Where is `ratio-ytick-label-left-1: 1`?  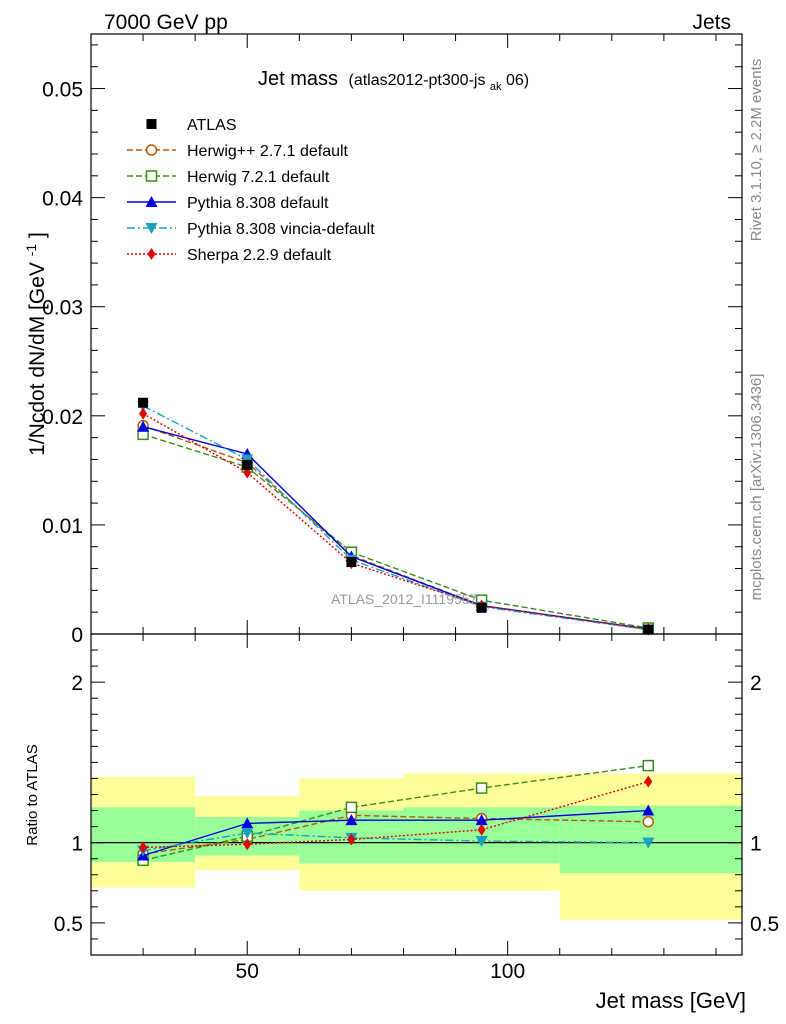 ratio-ytick-label-left-1: 1 is located at coordinates (77, 844).